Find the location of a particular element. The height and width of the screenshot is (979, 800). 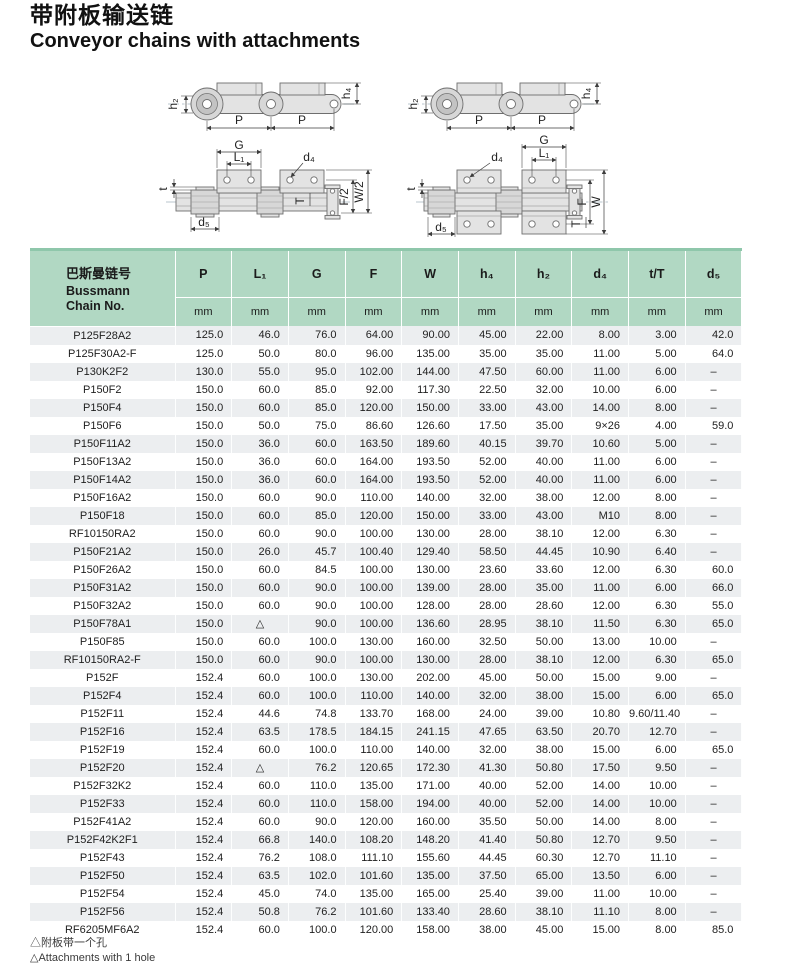

value-cell: 32.50 is located at coordinates (487, 641).